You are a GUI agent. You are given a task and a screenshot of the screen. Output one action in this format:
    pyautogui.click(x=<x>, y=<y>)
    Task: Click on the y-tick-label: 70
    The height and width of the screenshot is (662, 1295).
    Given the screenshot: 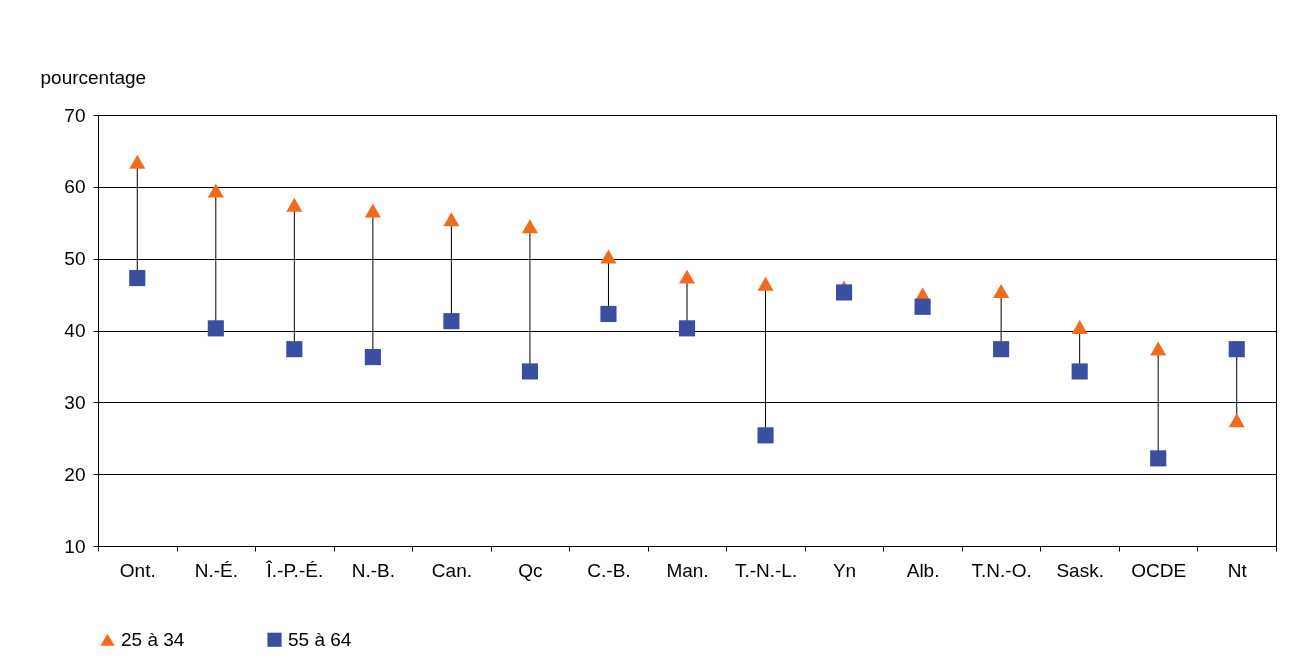 What is the action you would take?
    pyautogui.click(x=75, y=115)
    